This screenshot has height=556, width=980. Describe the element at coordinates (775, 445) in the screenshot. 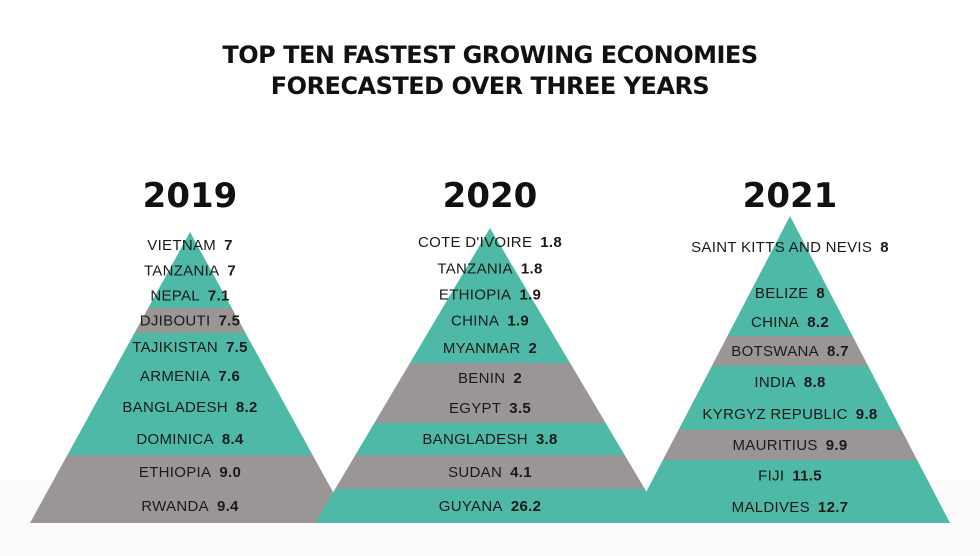

I see `country-name: MAURITIUS` at that location.